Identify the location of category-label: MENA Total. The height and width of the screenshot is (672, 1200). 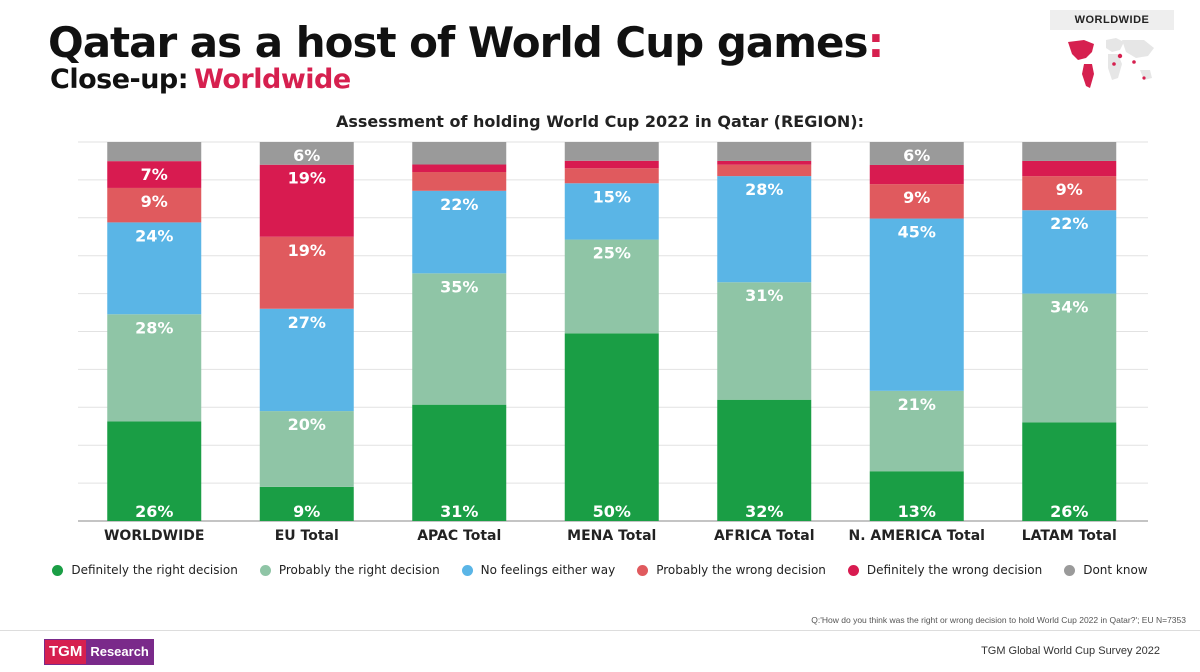
(611, 536).